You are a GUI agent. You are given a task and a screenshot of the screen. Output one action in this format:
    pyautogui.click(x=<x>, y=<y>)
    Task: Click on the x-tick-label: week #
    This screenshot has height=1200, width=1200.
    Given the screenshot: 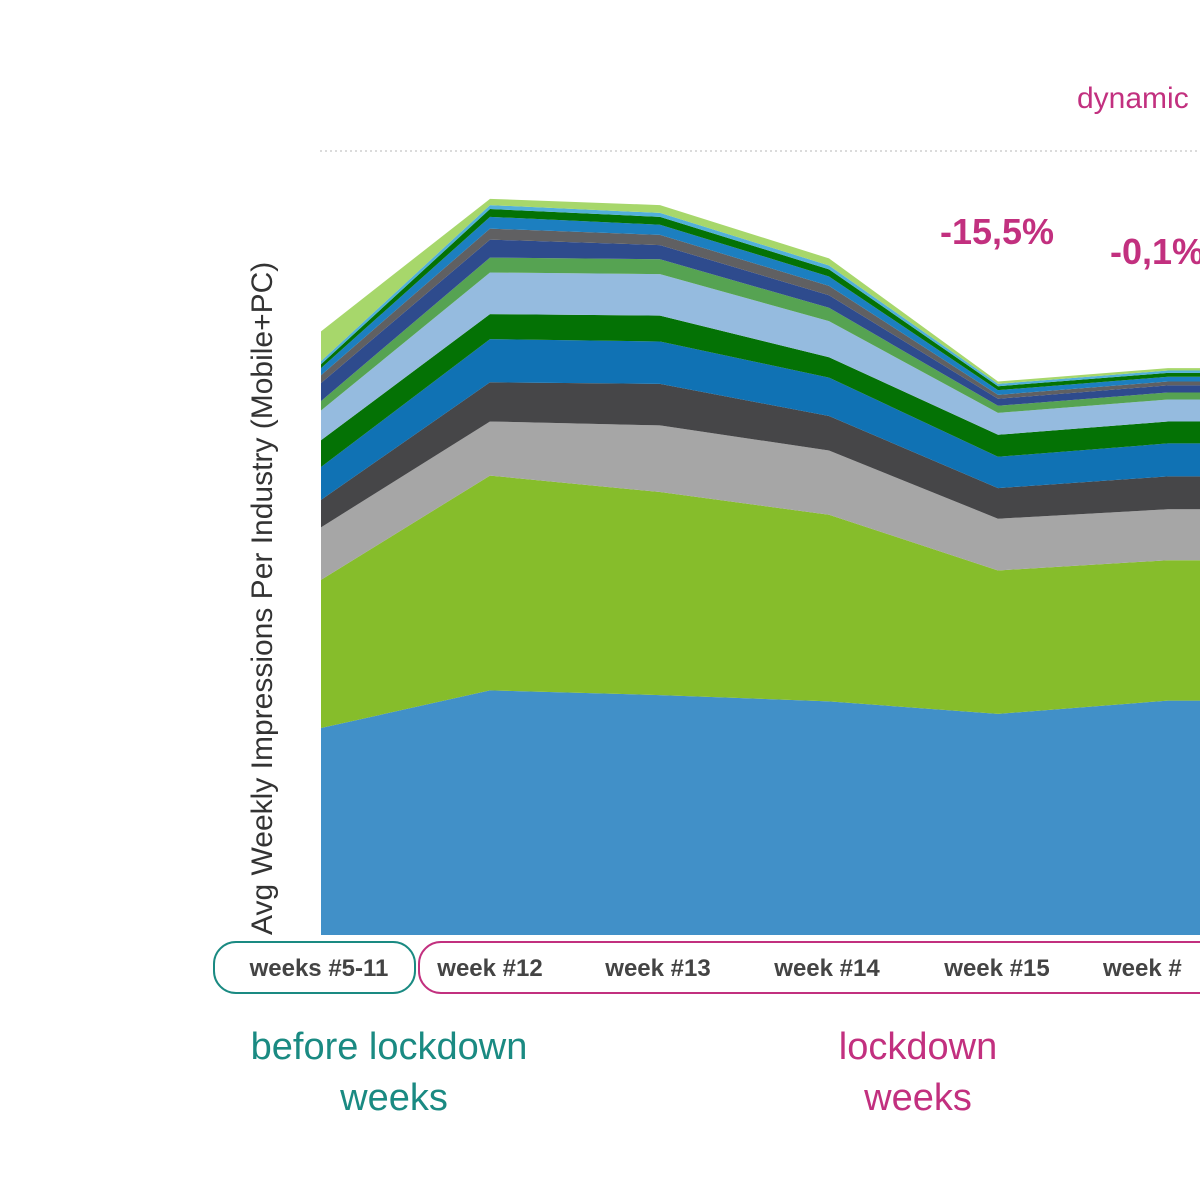 What is the action you would take?
    pyautogui.click(x=1142, y=968)
    